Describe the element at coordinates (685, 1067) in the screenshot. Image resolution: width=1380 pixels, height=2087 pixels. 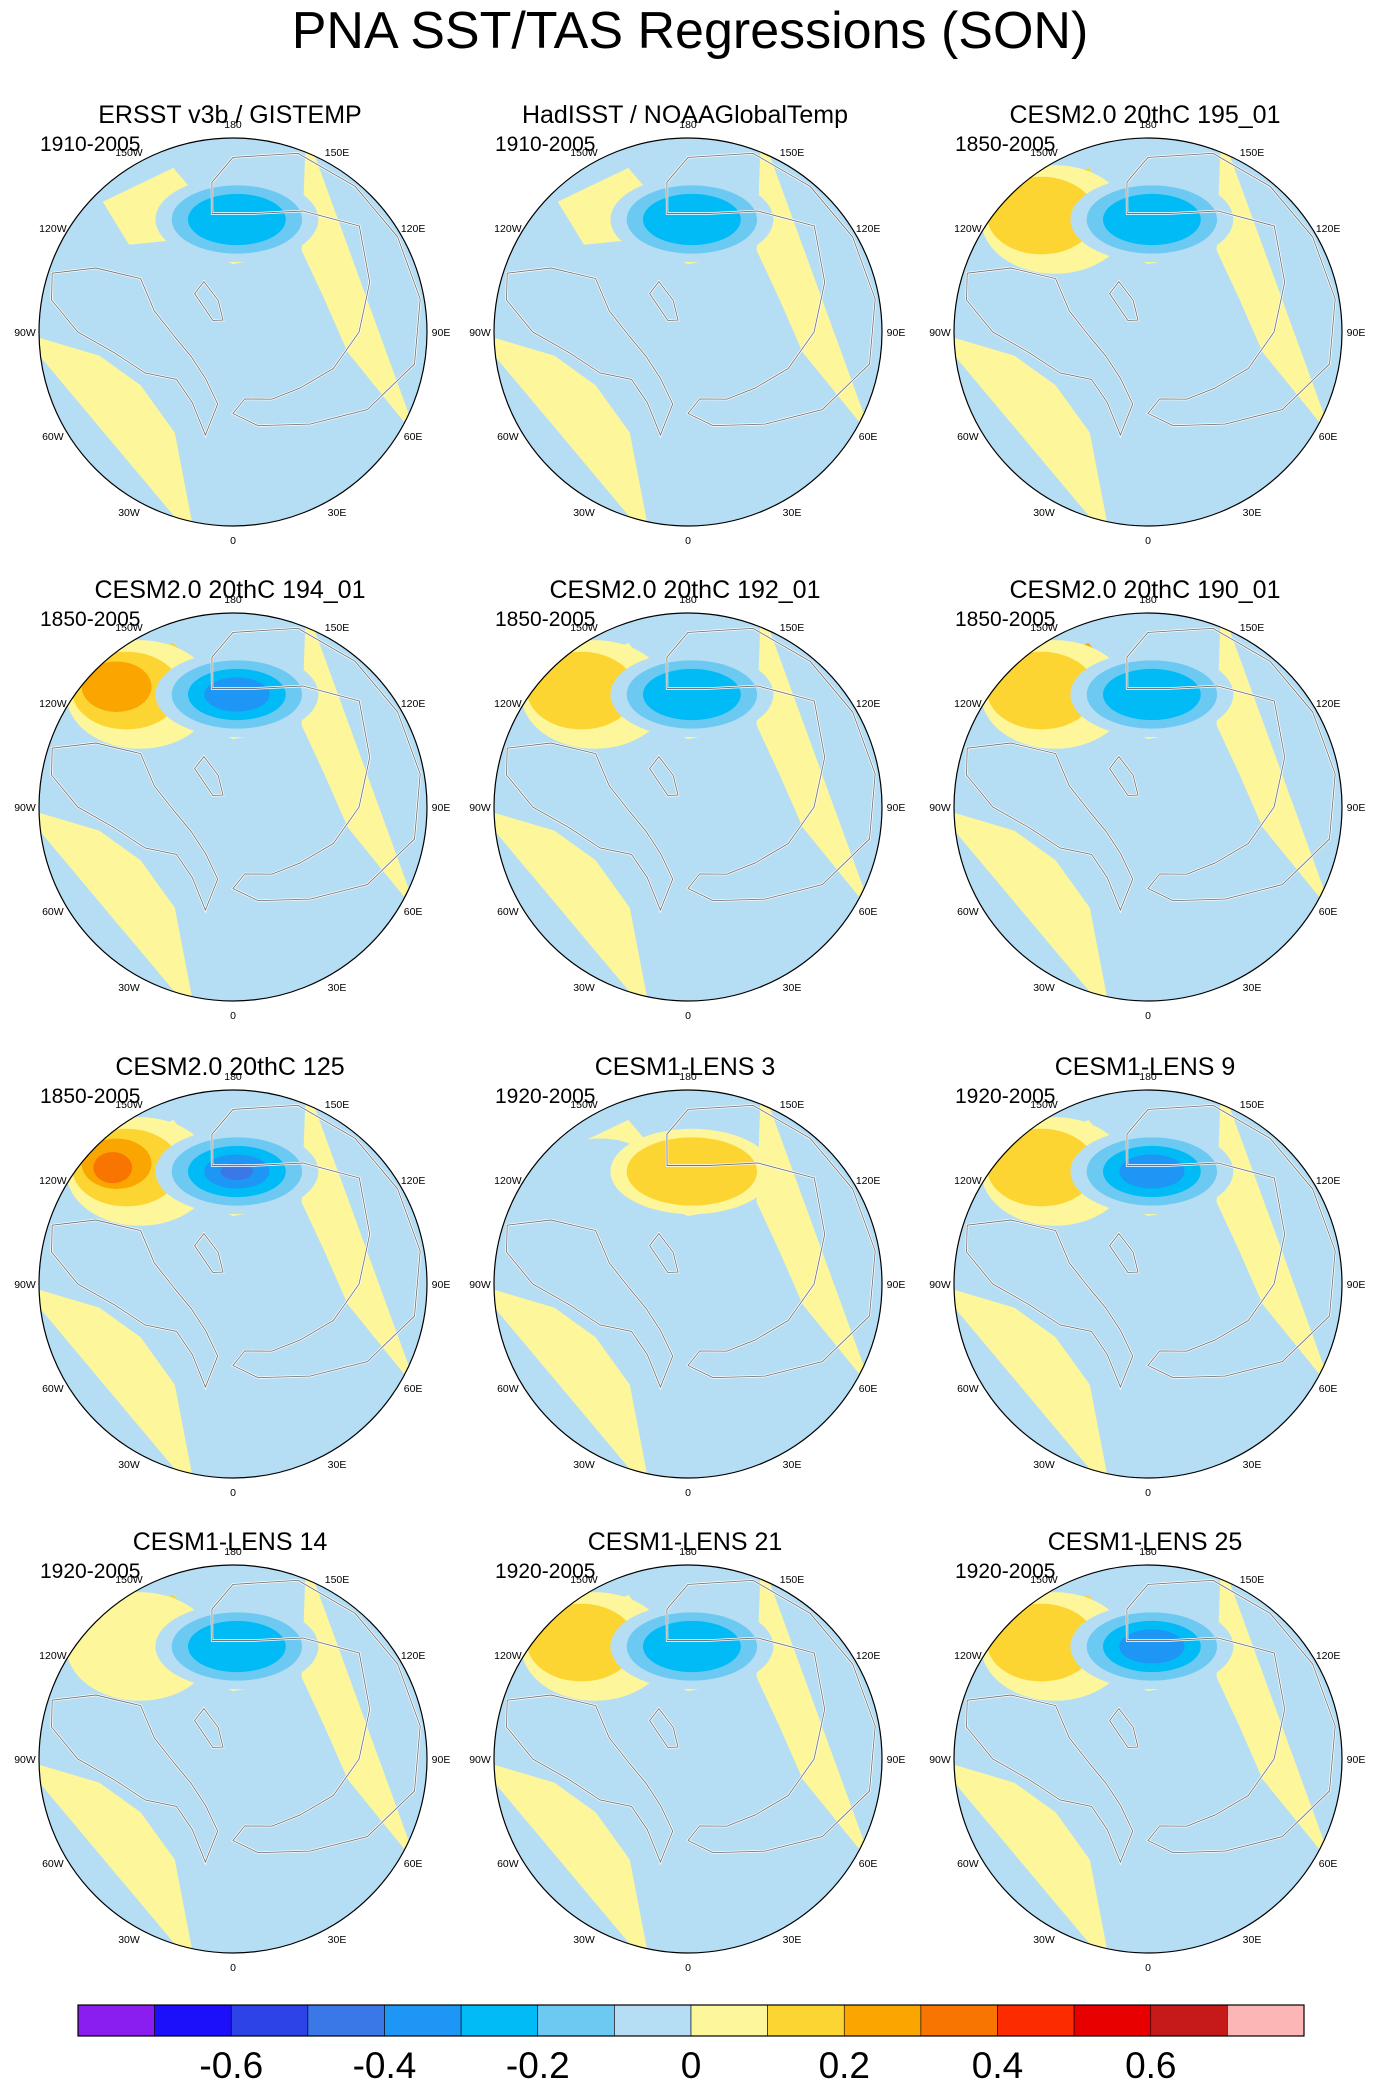
I see `panel-title: CESM1-LENS 3` at that location.